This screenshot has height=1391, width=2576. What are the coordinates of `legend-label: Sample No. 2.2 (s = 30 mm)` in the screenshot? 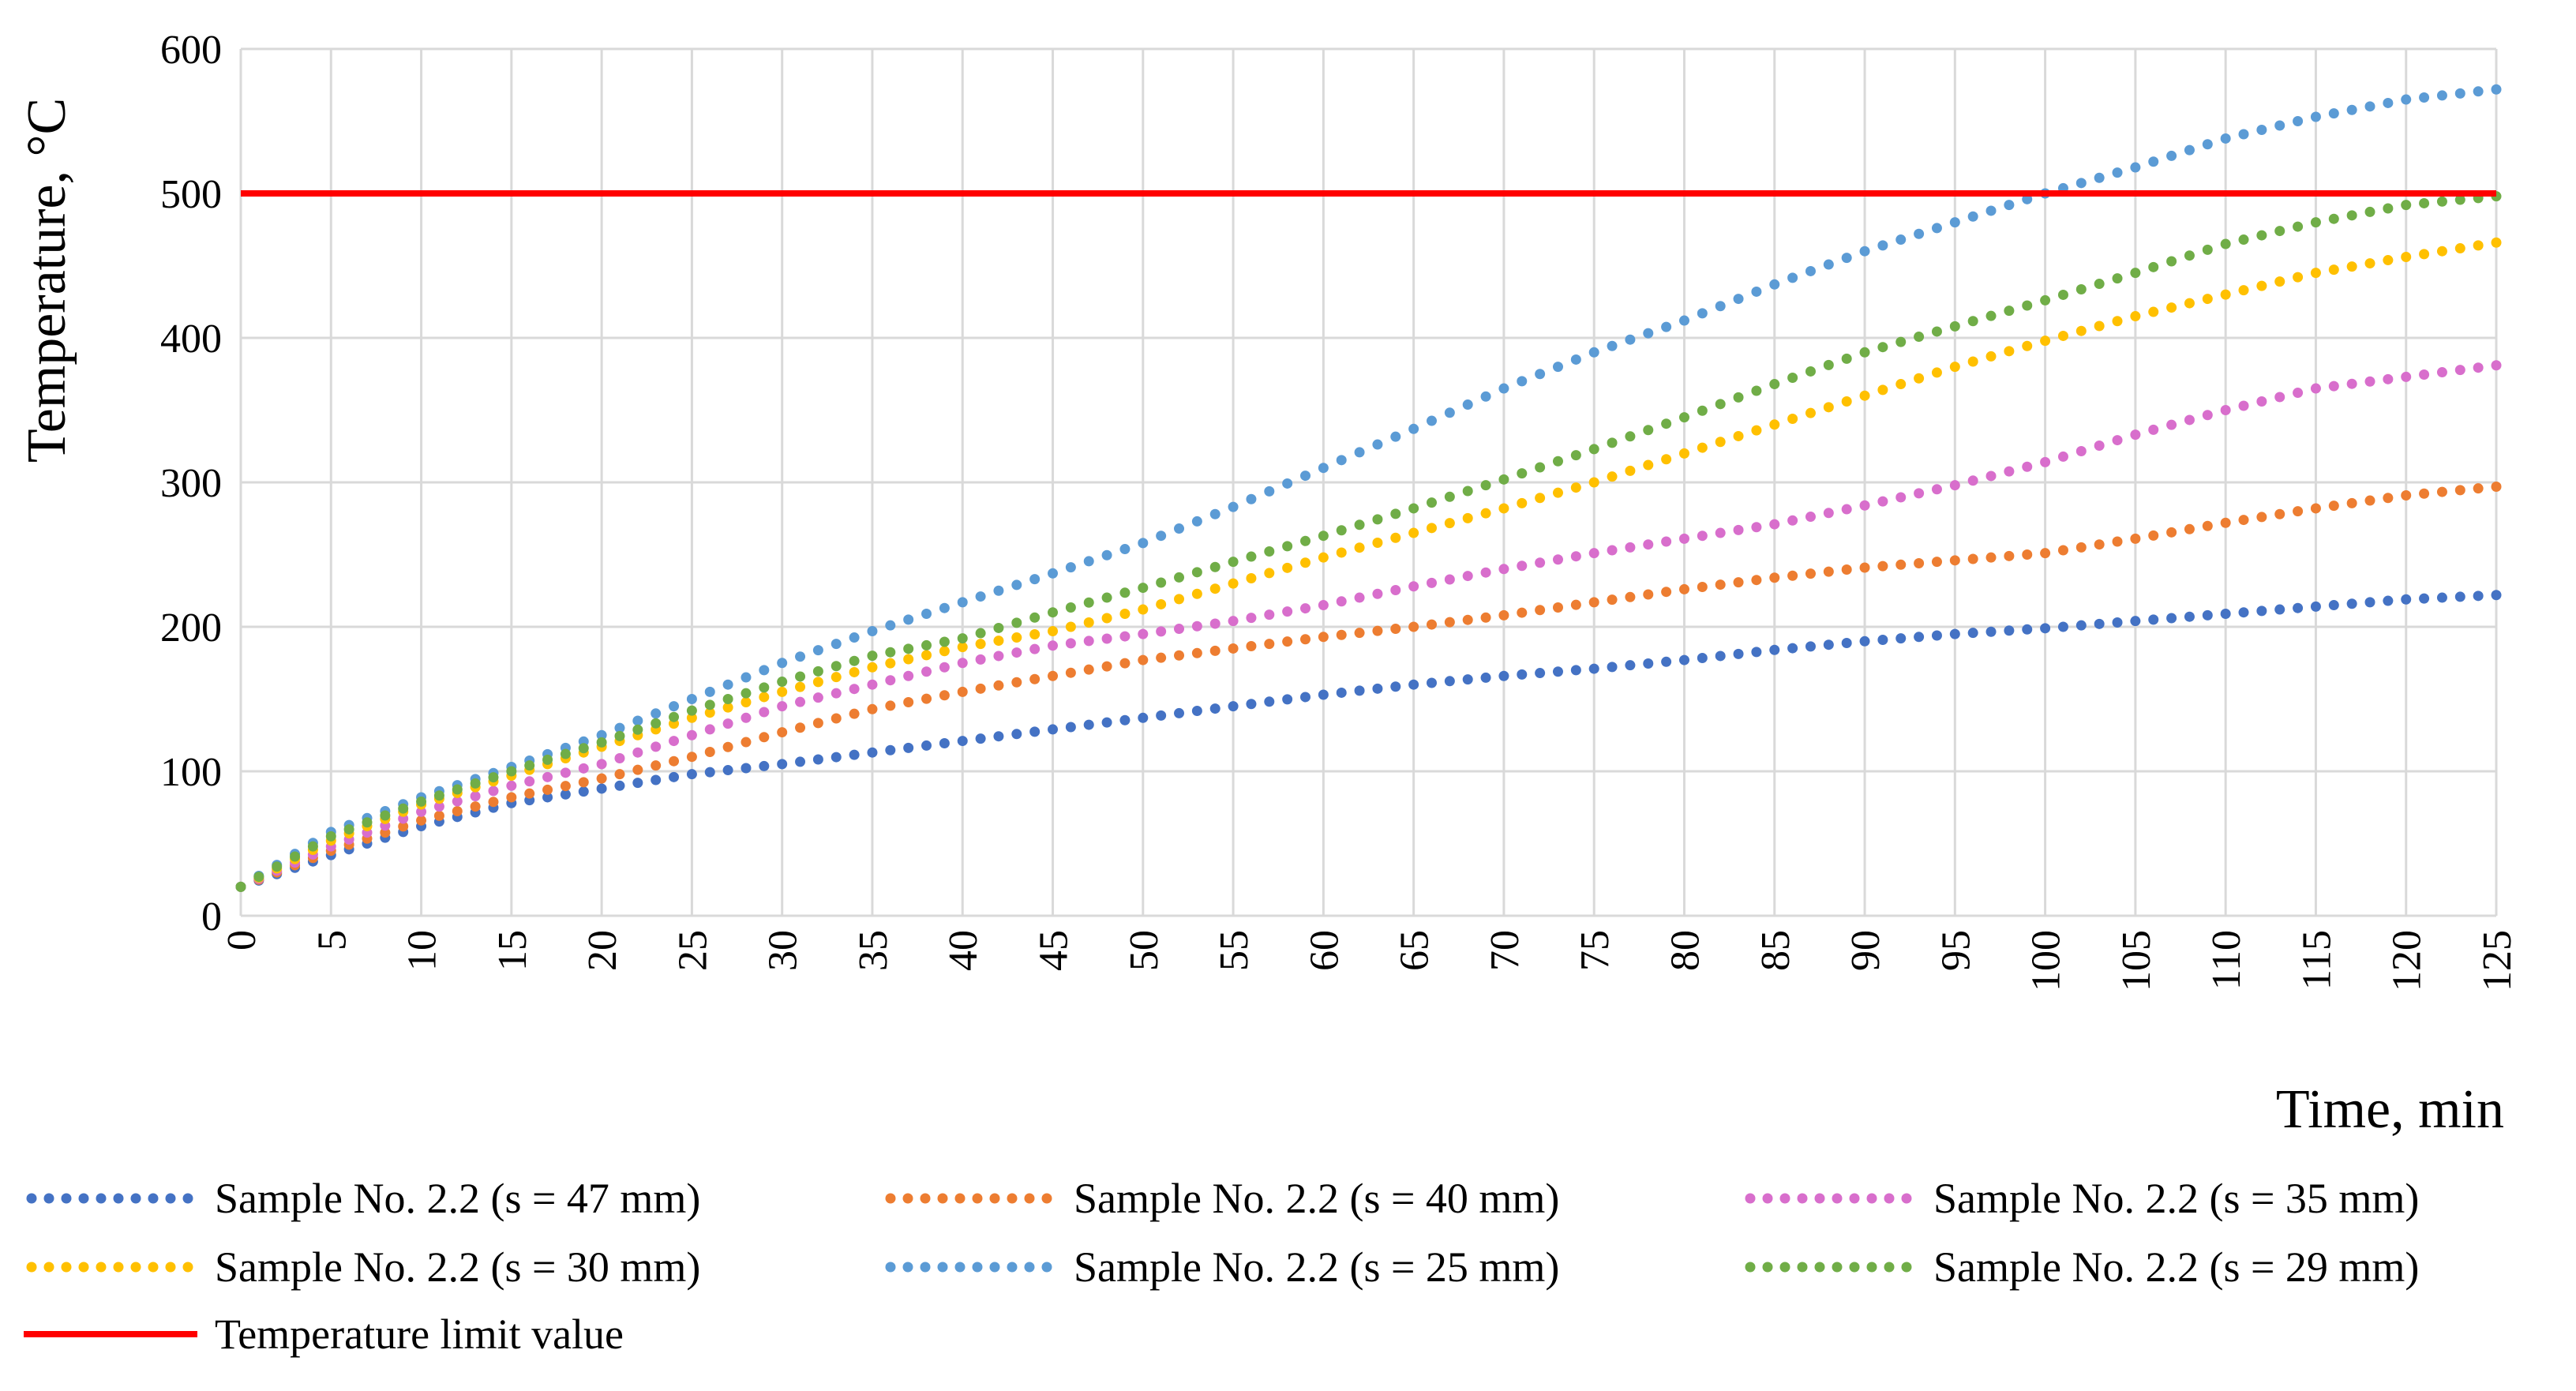 It's located at (457, 1267).